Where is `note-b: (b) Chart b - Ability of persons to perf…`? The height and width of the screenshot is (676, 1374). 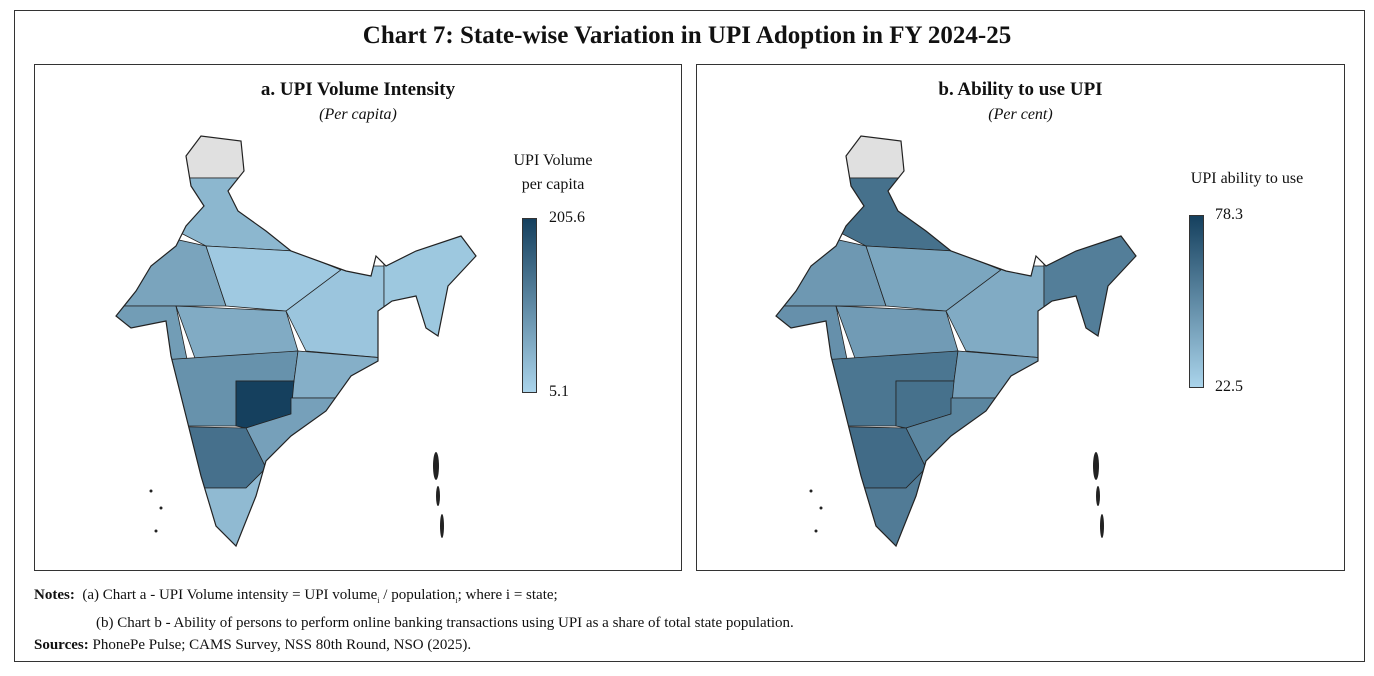
note-b: (b) Chart b - Ability of persons to perf… is located at coordinates (445, 623).